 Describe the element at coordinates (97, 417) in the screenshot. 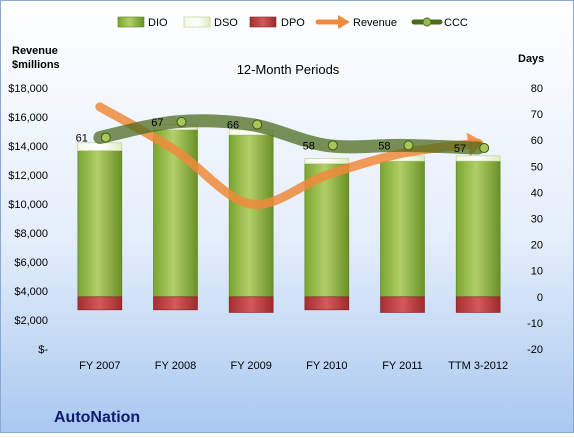

I see `company-label: AutoNation` at that location.